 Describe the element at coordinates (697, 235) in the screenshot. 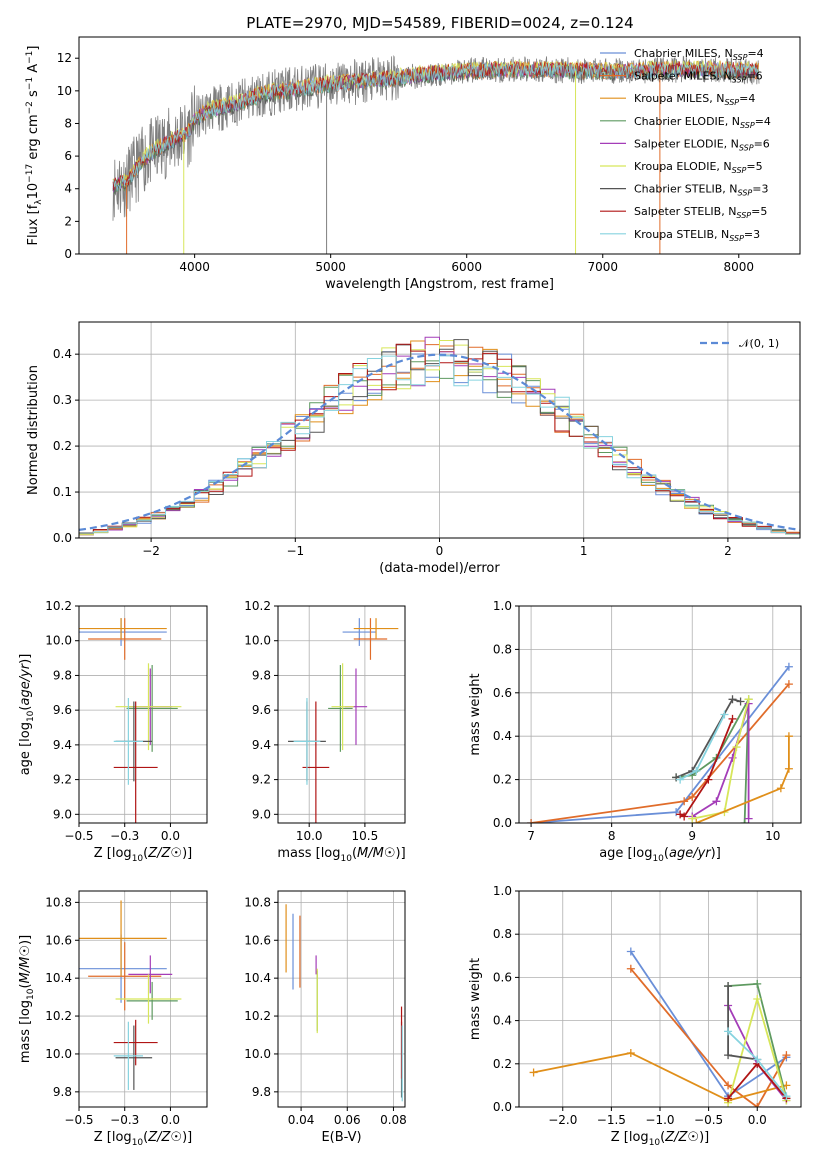

I see `legend-label: Kroupa STELIB, NSSP=3` at that location.